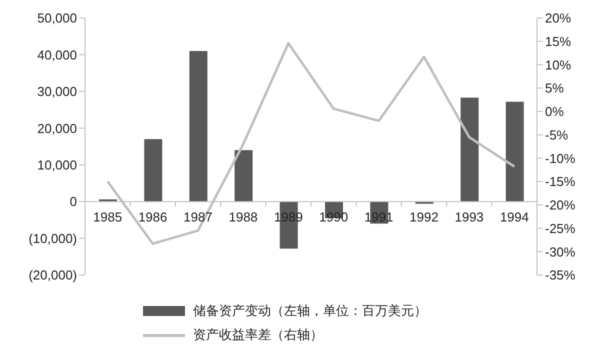  Describe the element at coordinates (57, 92) in the screenshot. I see `y-tick-label: 30,000` at that location.